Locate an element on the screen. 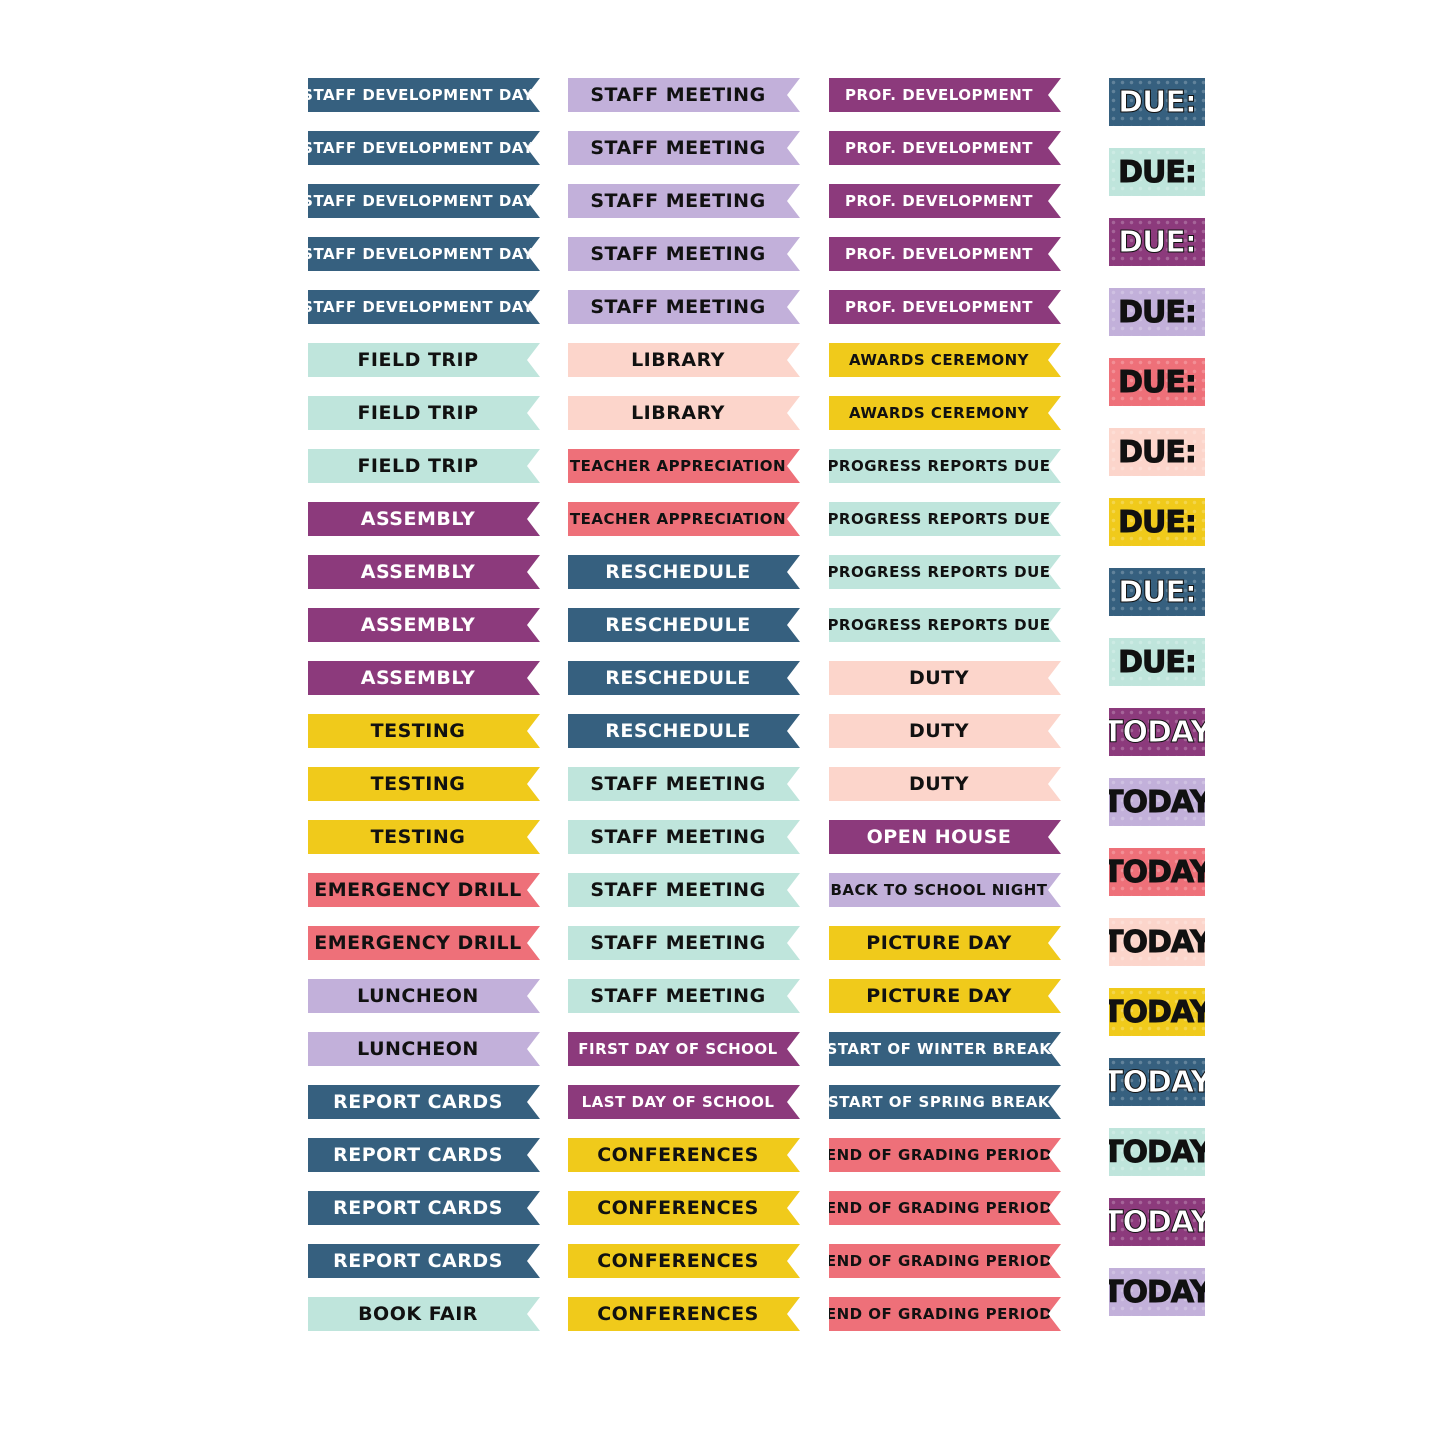  banner-sticker-field-trip: FIELD TRIP is located at coordinates (424, 466).